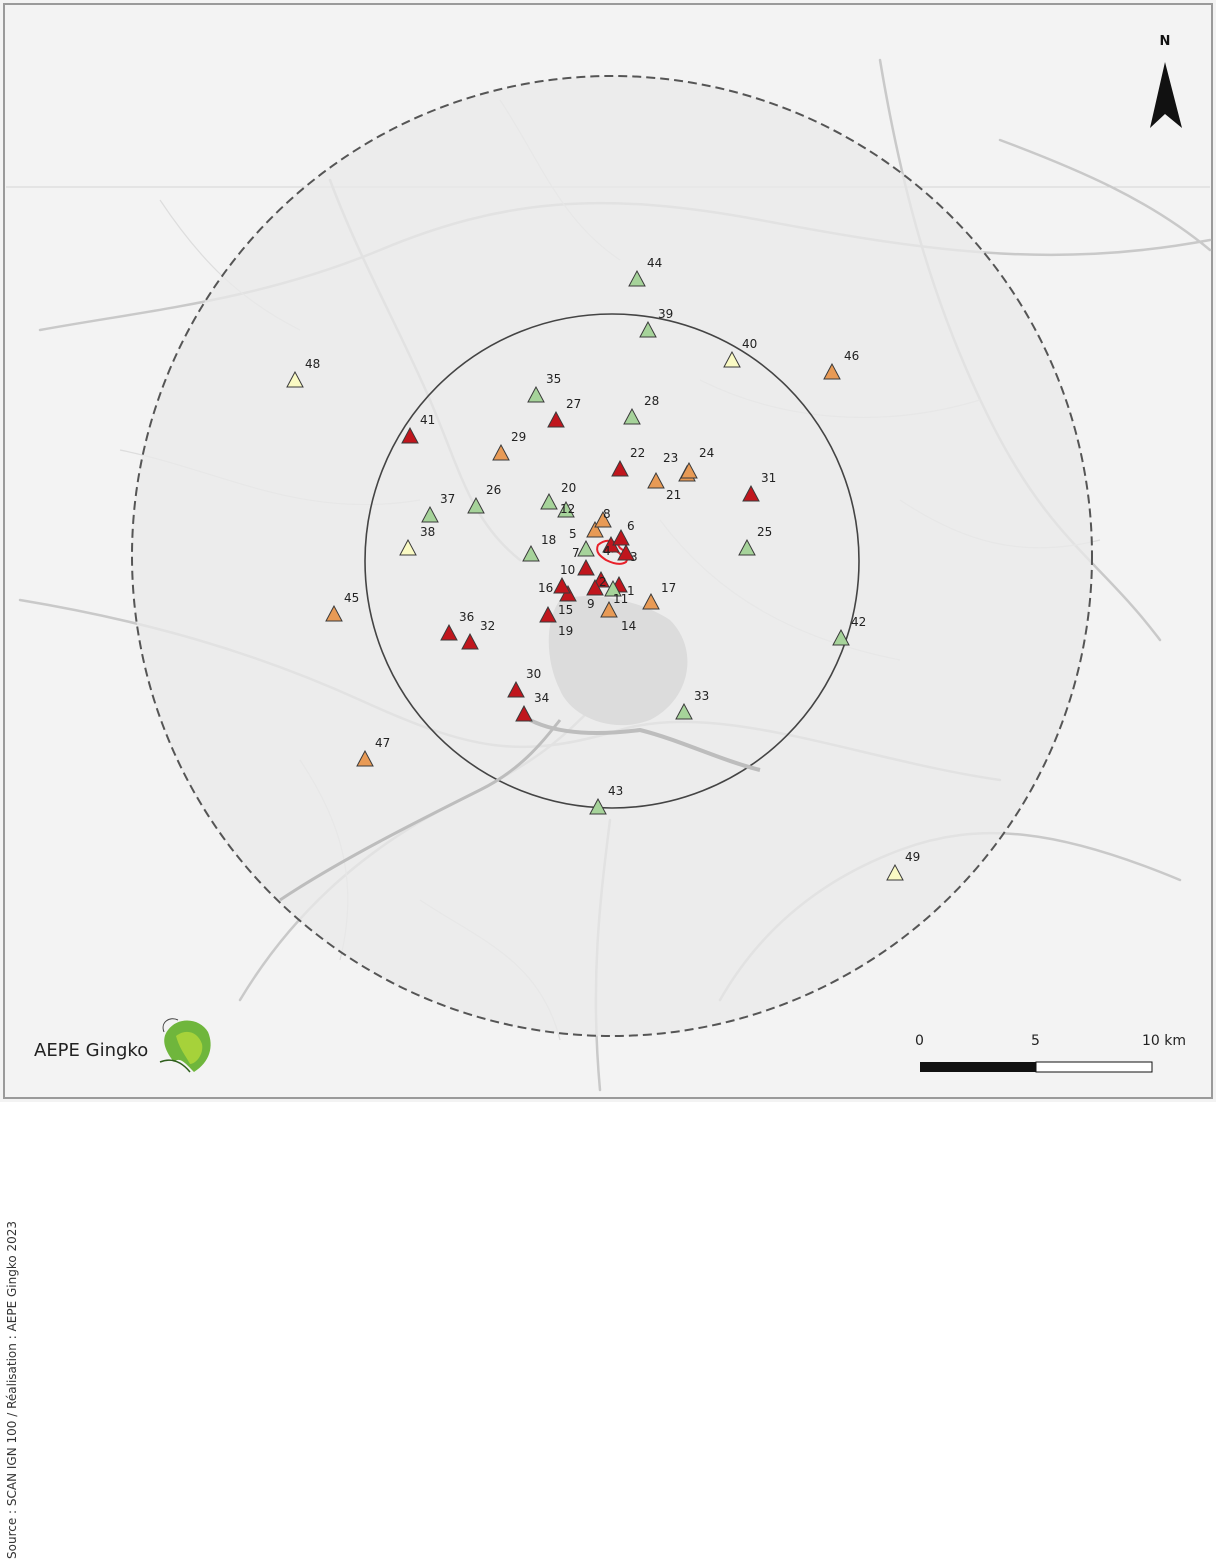  I want to click on site-marker-28: 28, so click(641, 409).